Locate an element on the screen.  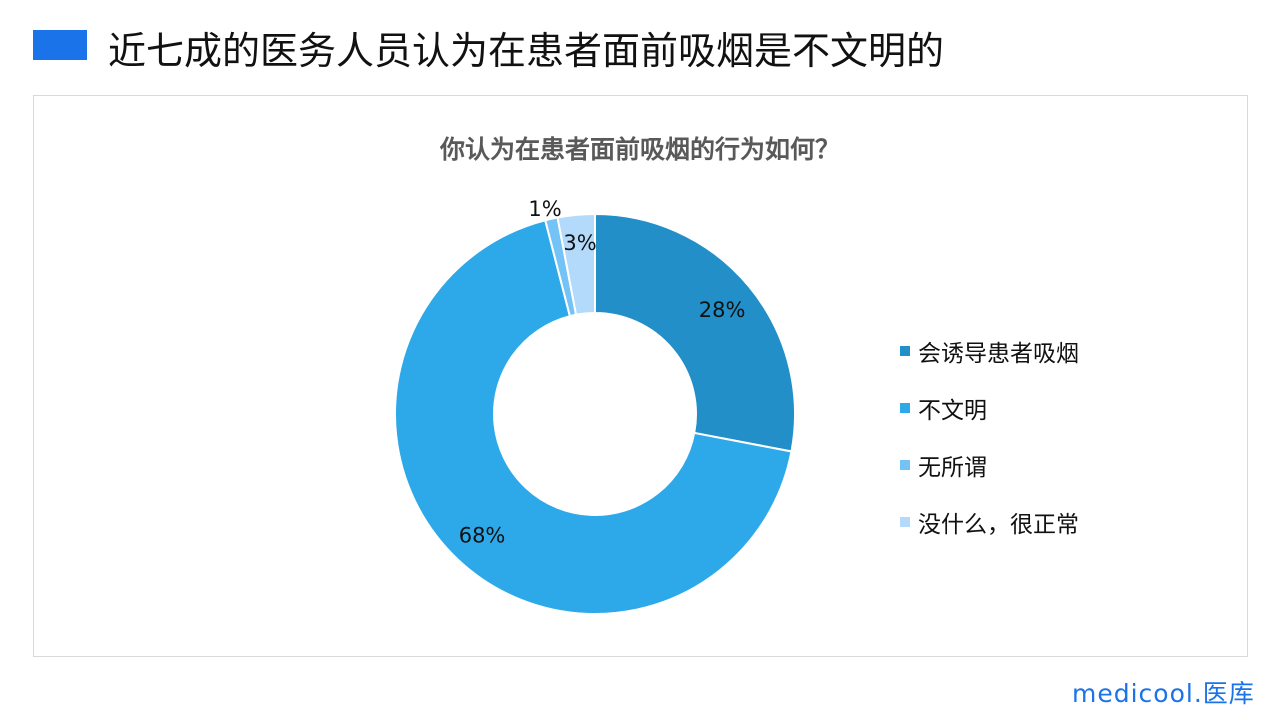
data-label-2: 1% is located at coordinates (544, 209).